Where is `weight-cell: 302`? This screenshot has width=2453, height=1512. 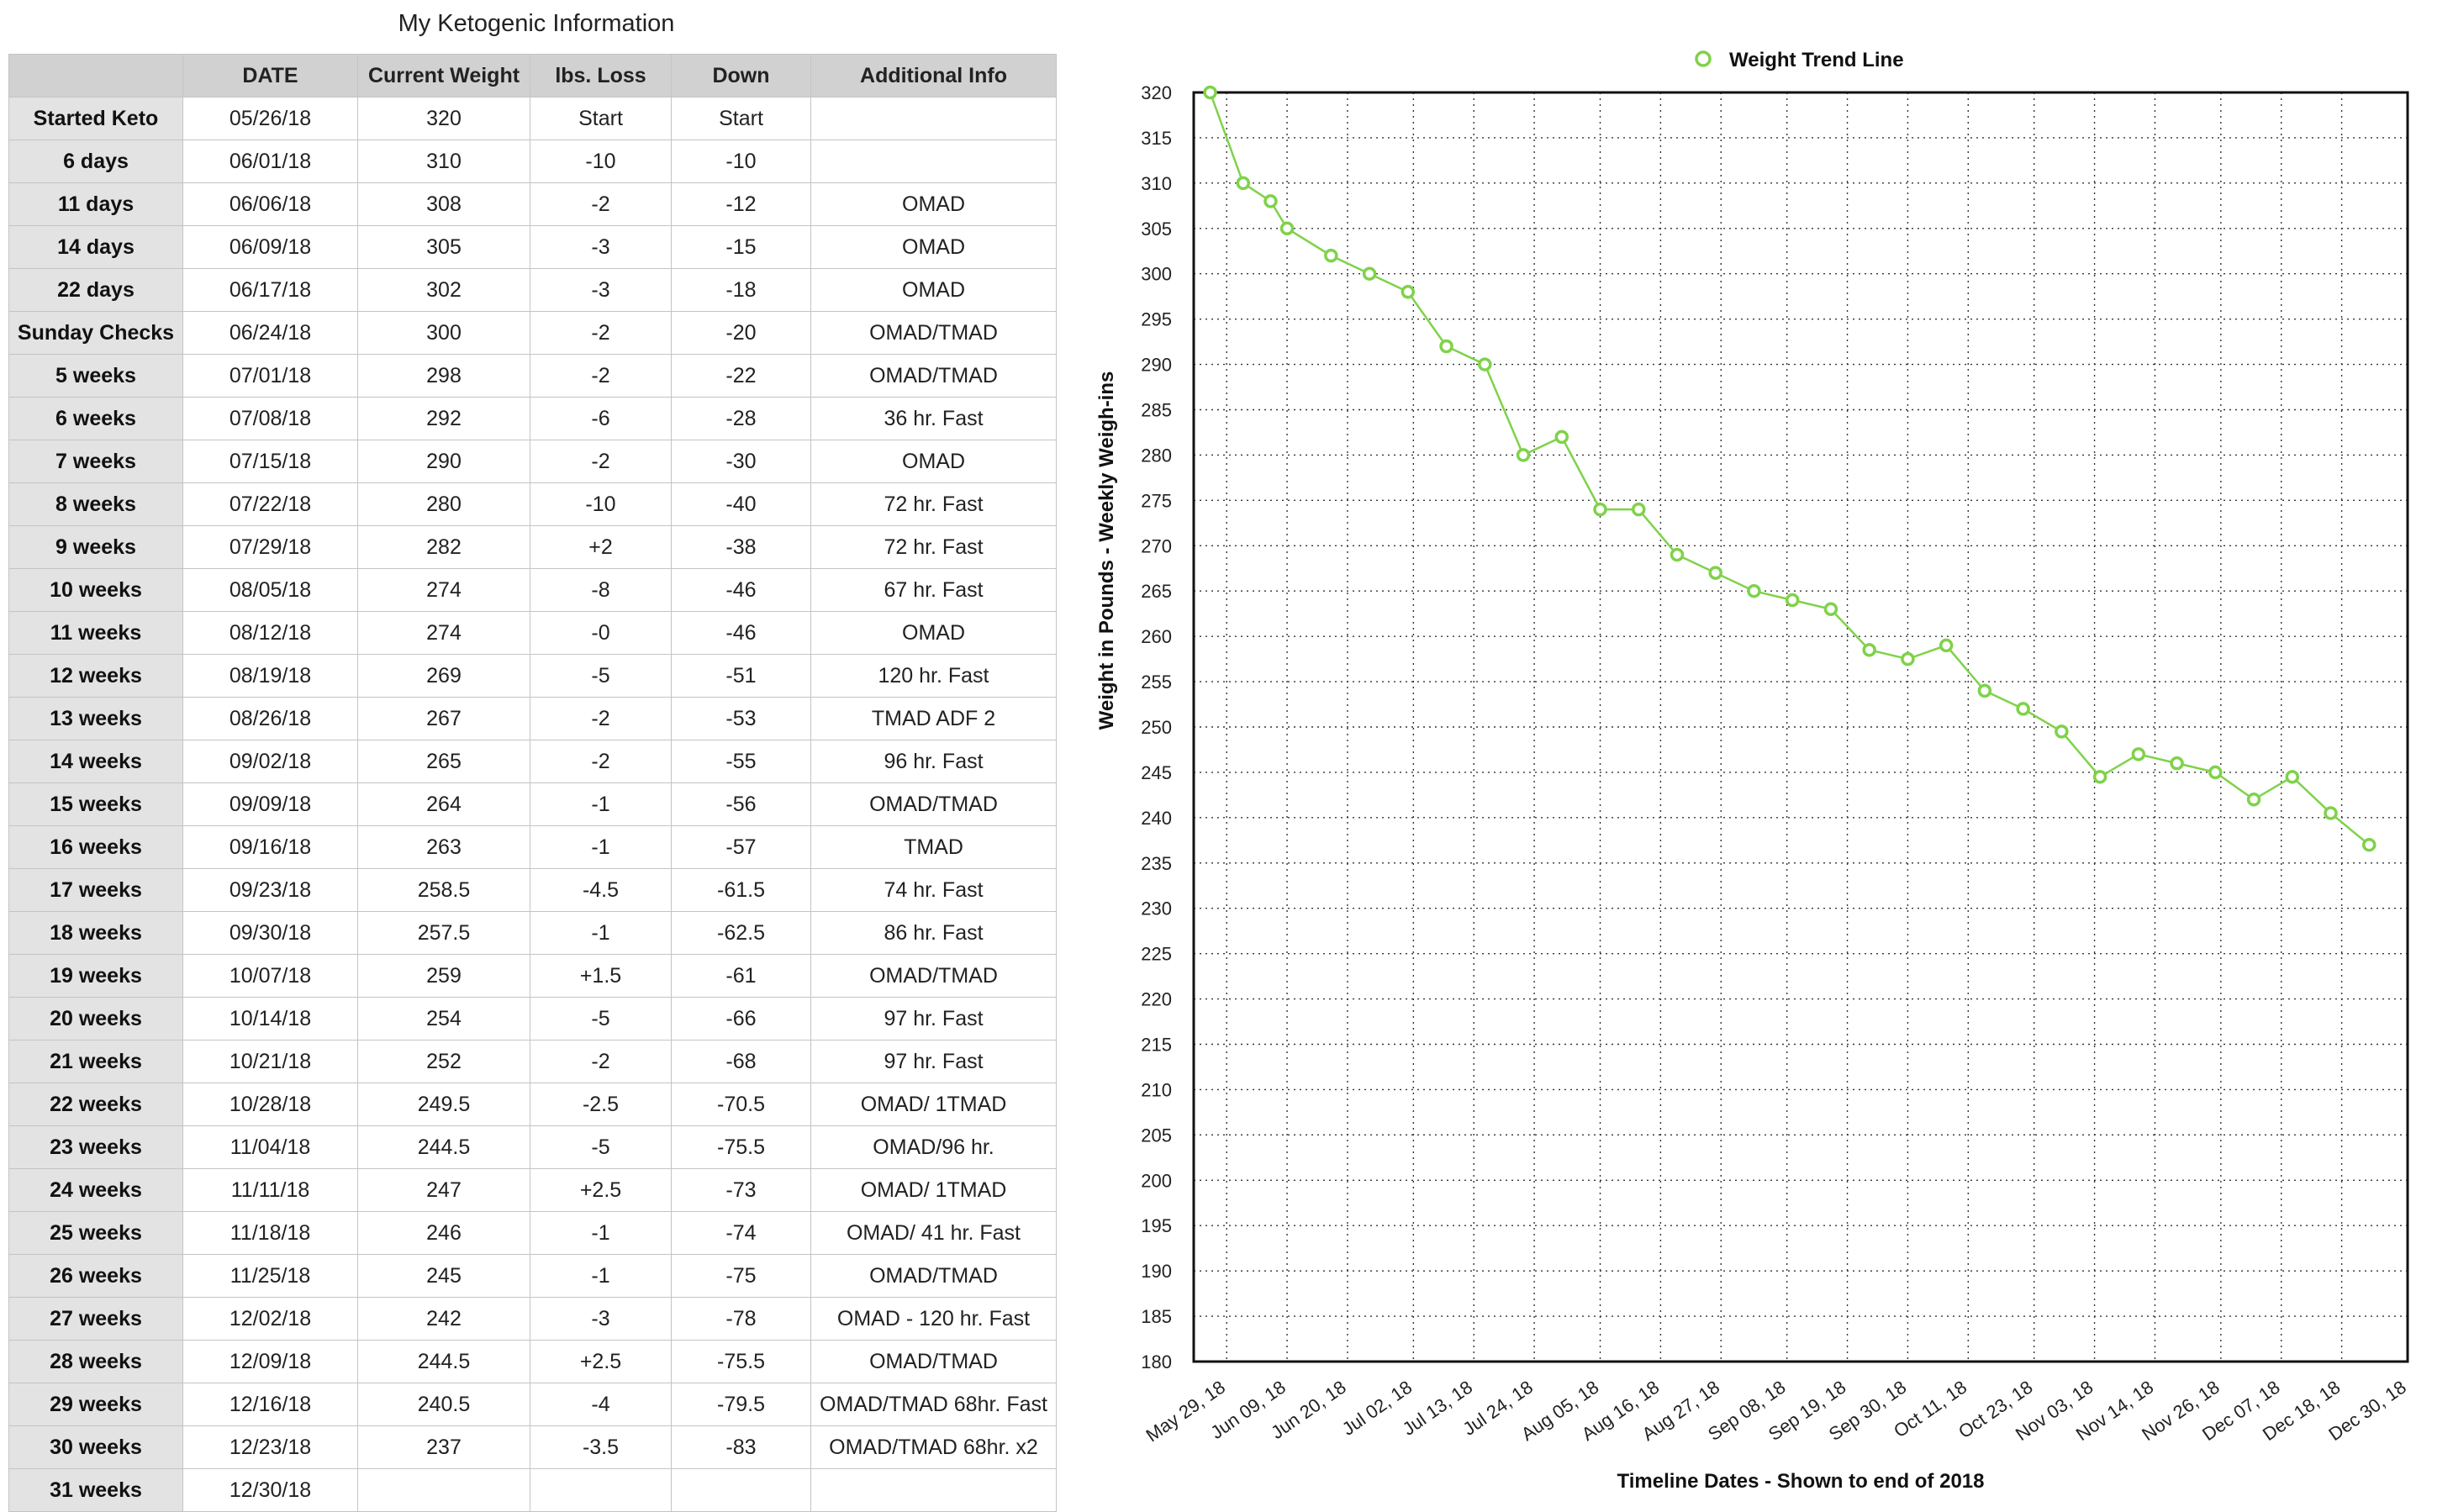 weight-cell: 302 is located at coordinates (443, 290).